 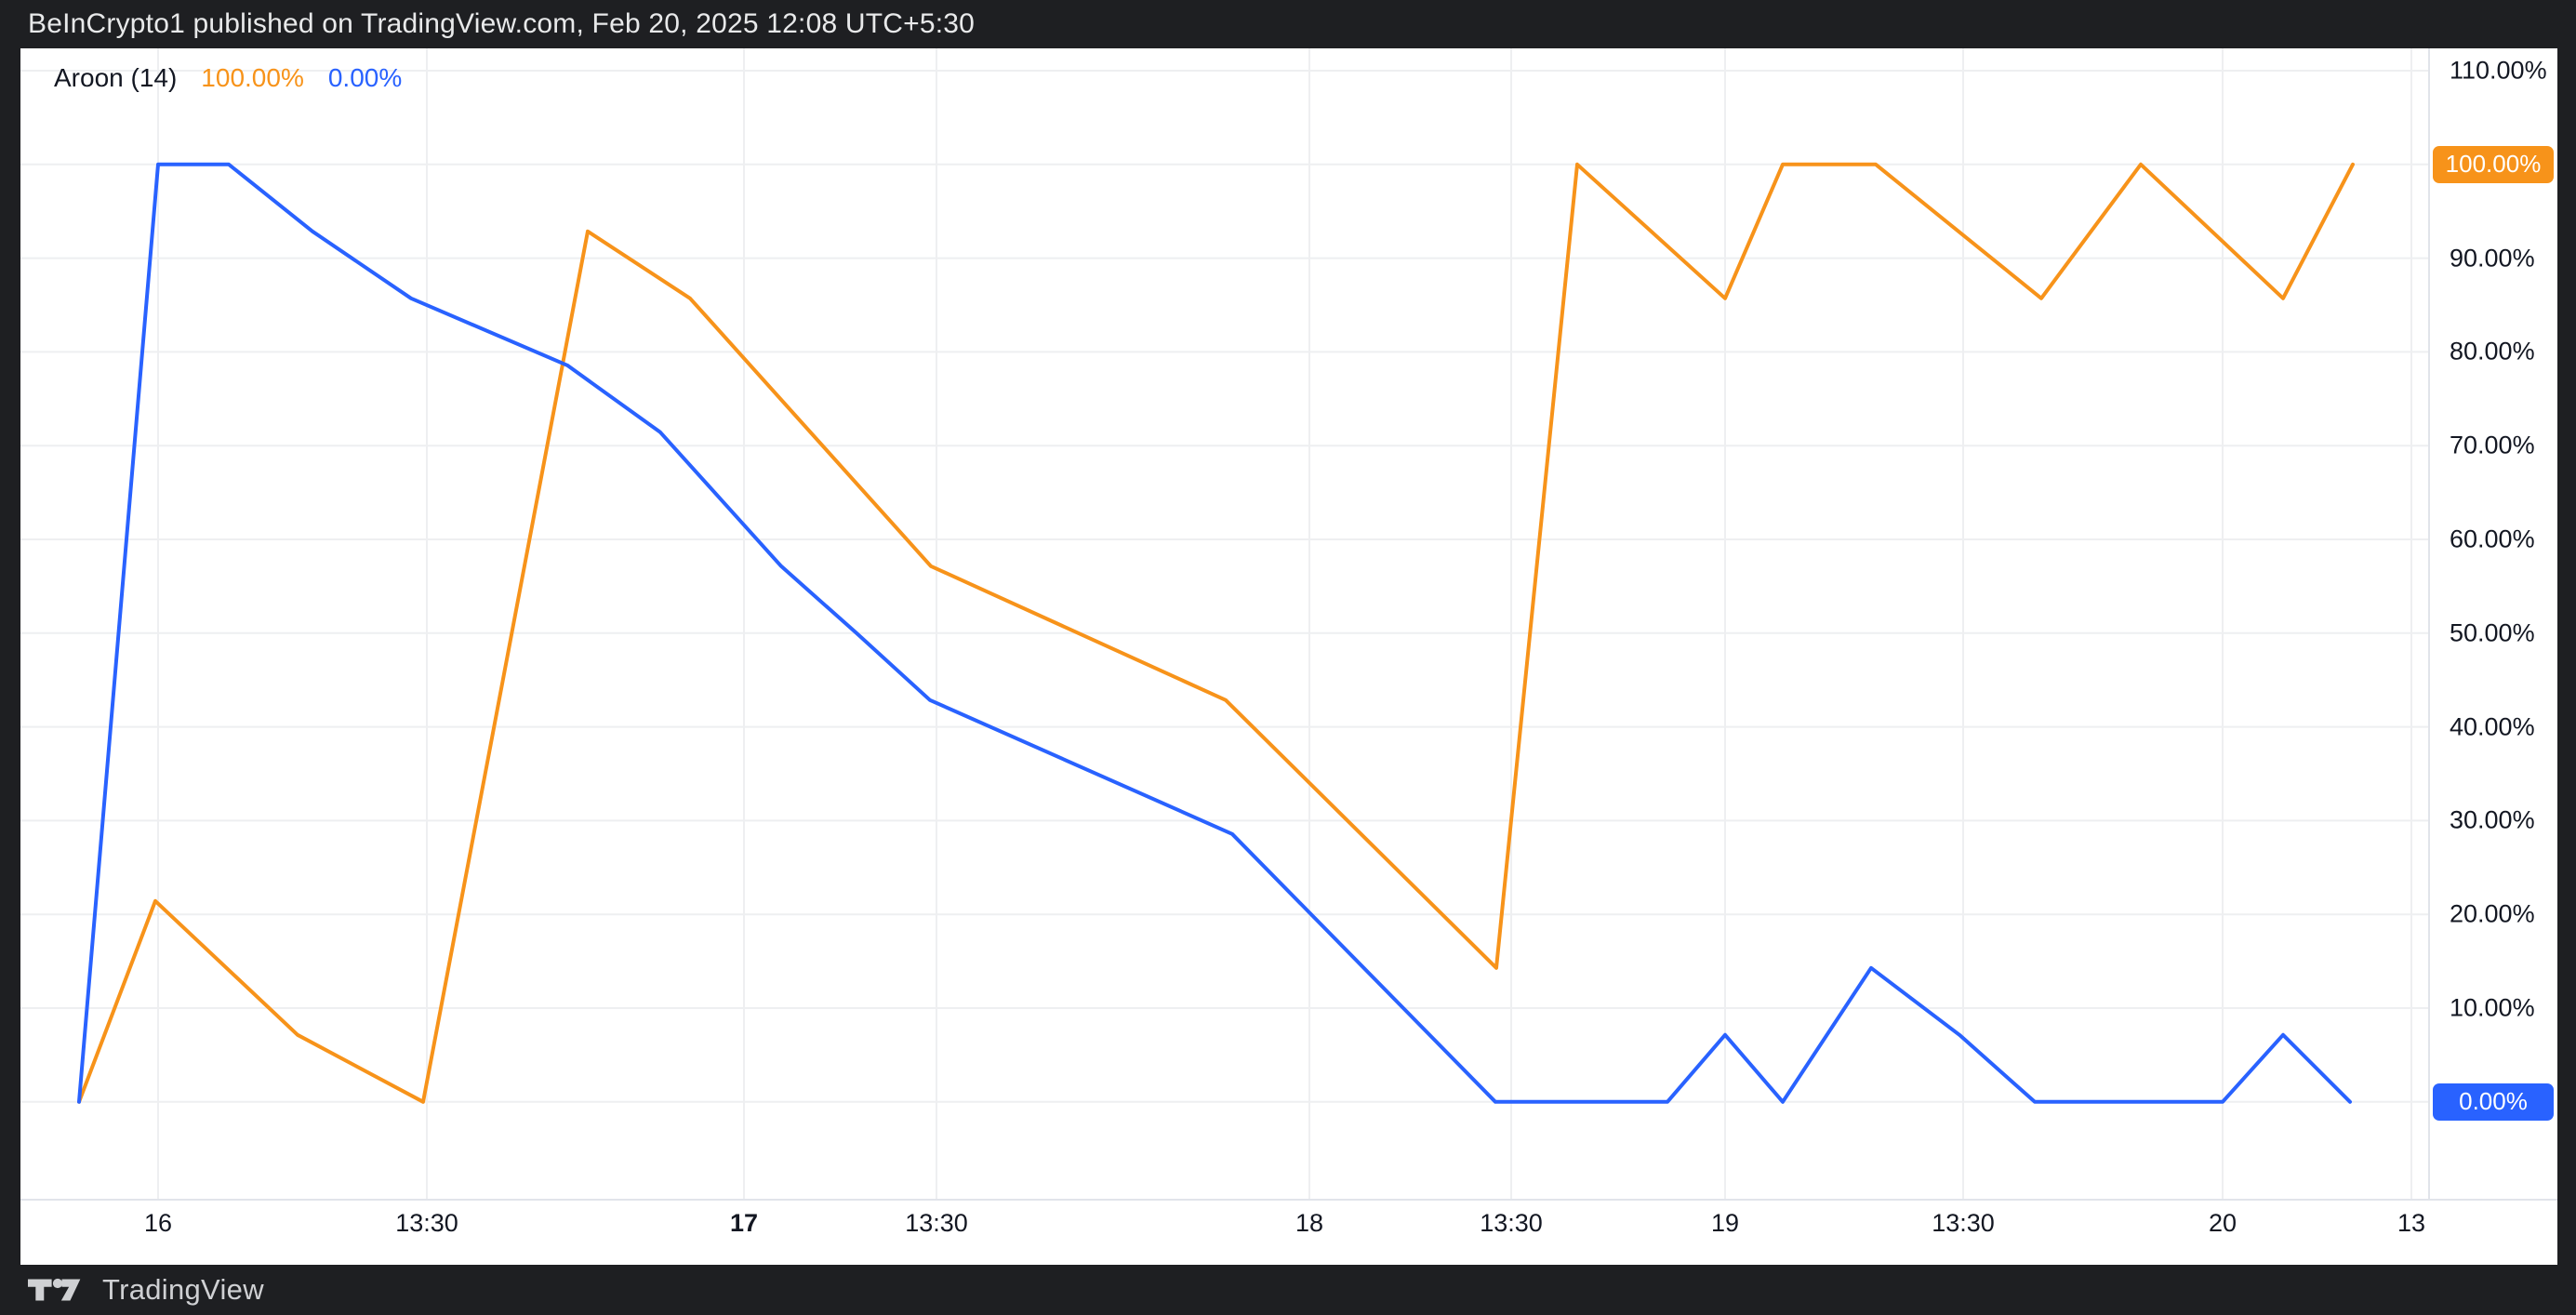 What do you see at coordinates (2493, 164) in the screenshot?
I see `aroon-up-price-badge: 100.00%` at bounding box center [2493, 164].